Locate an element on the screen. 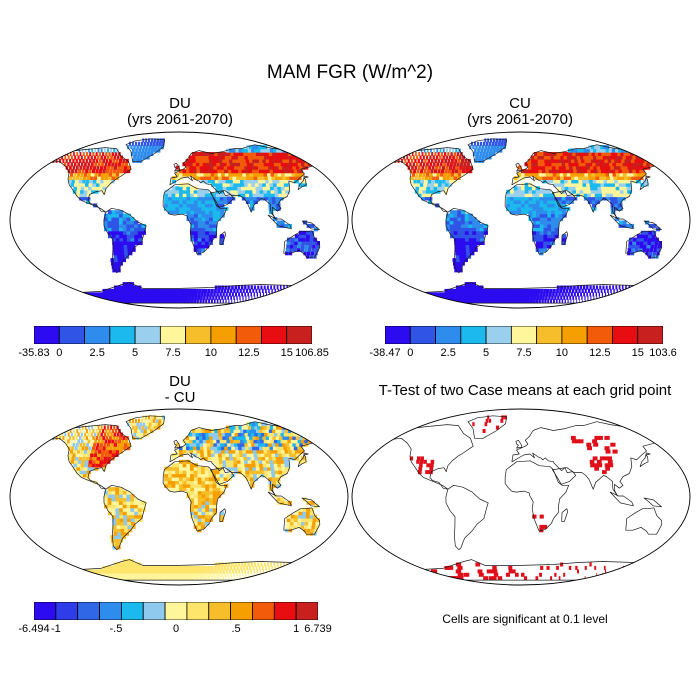  map-frame is located at coordinates (179, 497).